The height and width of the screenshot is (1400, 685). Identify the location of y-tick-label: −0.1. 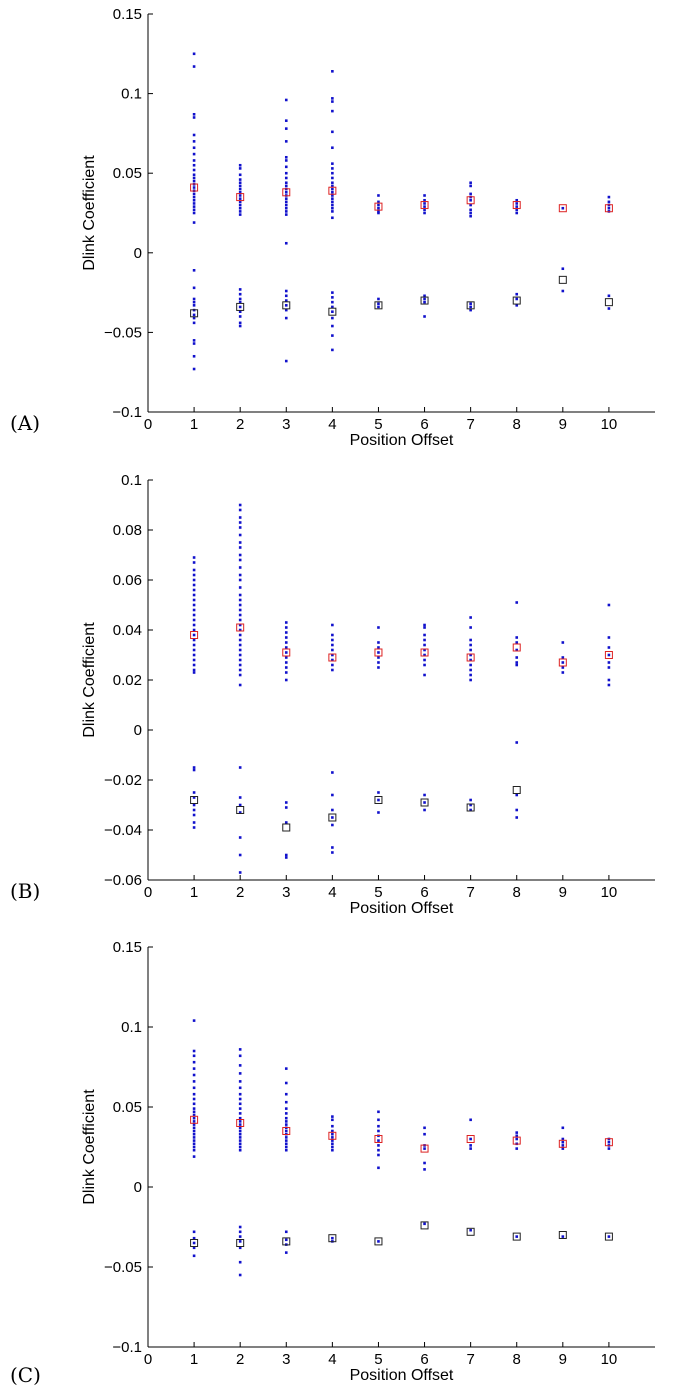
(127, 412).